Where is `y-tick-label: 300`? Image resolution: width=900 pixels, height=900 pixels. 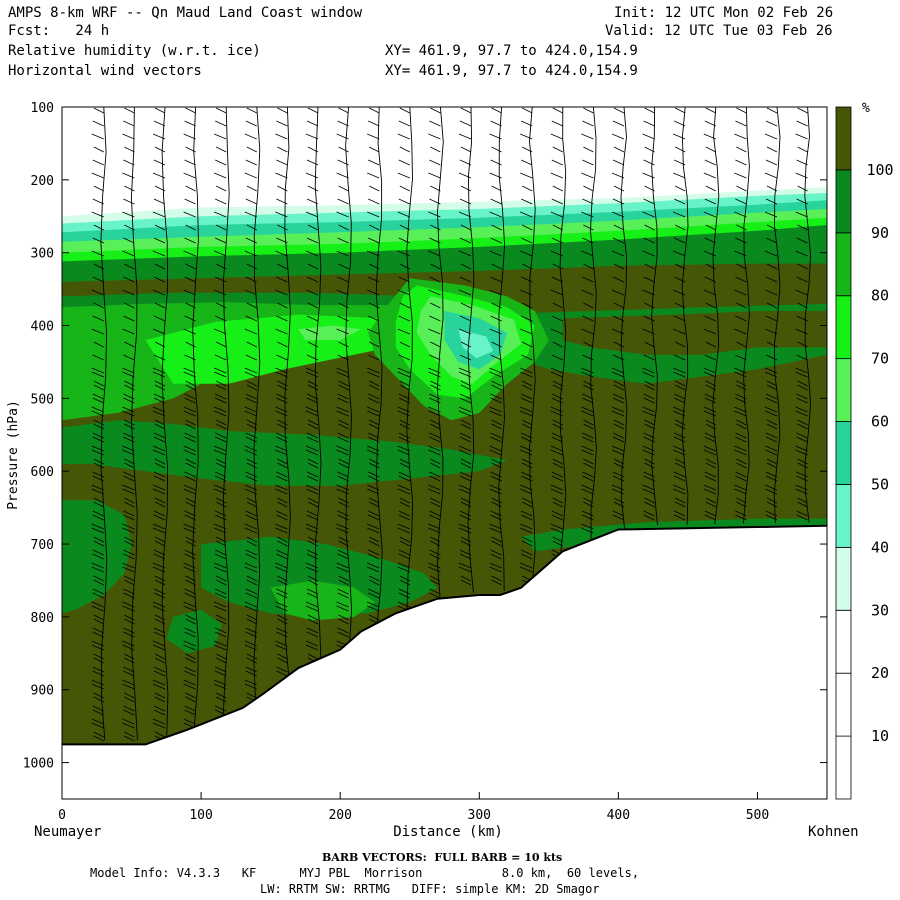
y-tick-label: 300 is located at coordinates (42, 254).